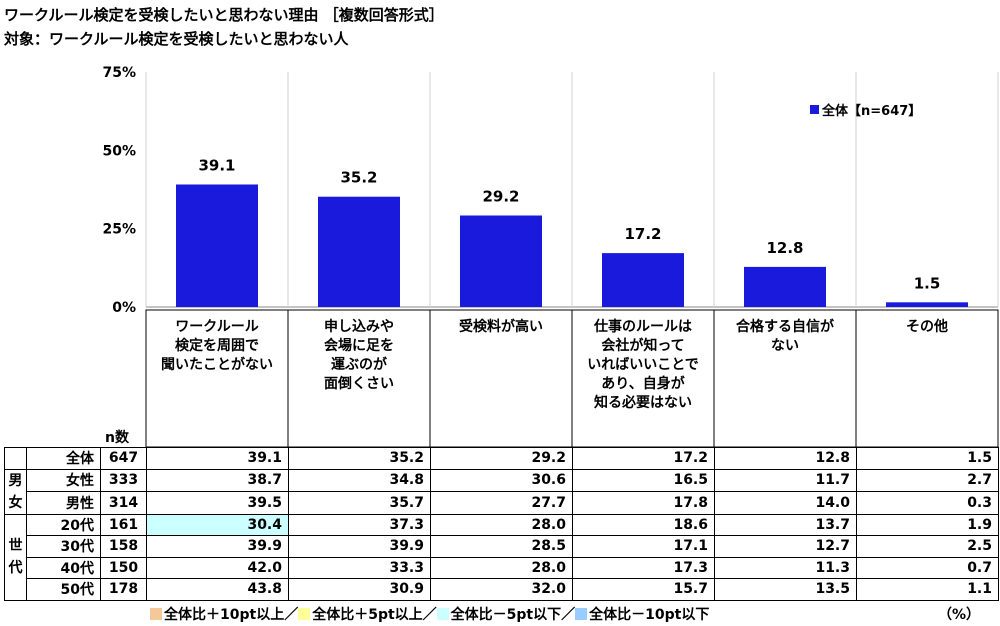 The height and width of the screenshot is (626, 1000). I want to click on row-n: 333, so click(123, 480).